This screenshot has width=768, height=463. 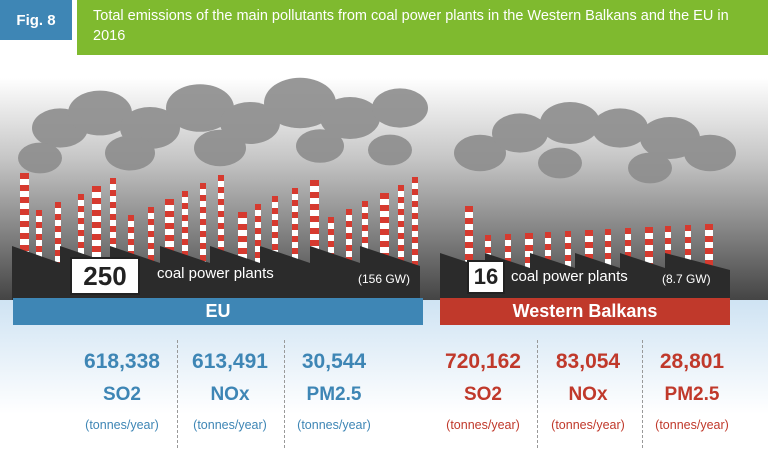 I want to click on wb-so2-unit: (tonnes/year), so click(x=483, y=425).